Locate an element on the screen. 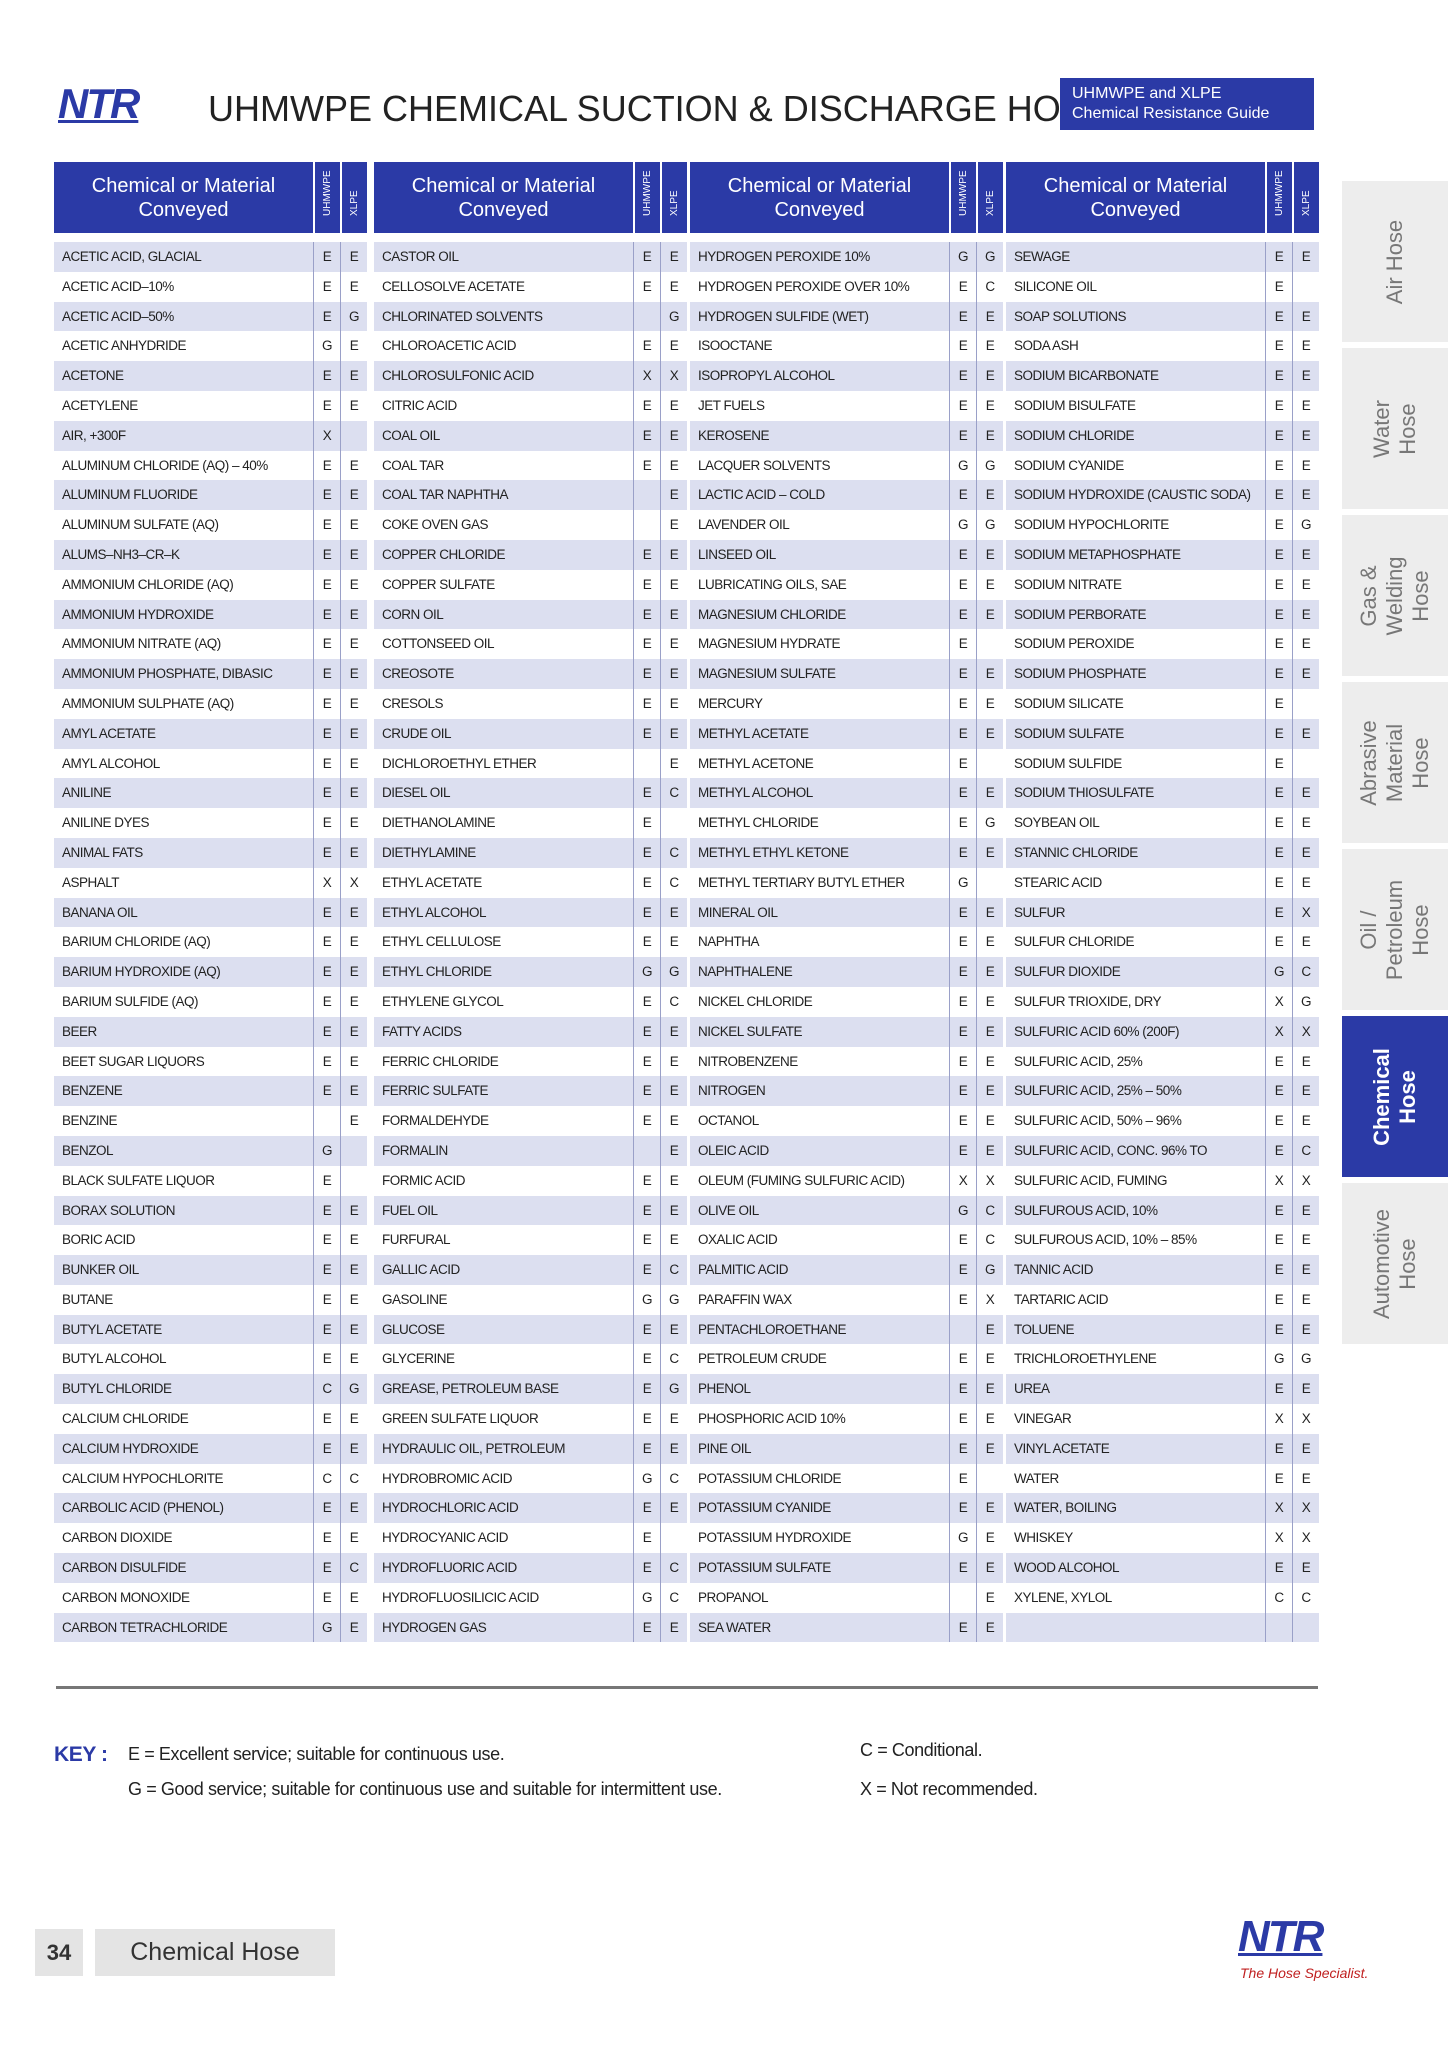 Image resolution: width=1448 pixels, height=2048 pixels. table-row: ETHYL ALCOHOL E E is located at coordinates (530, 912).